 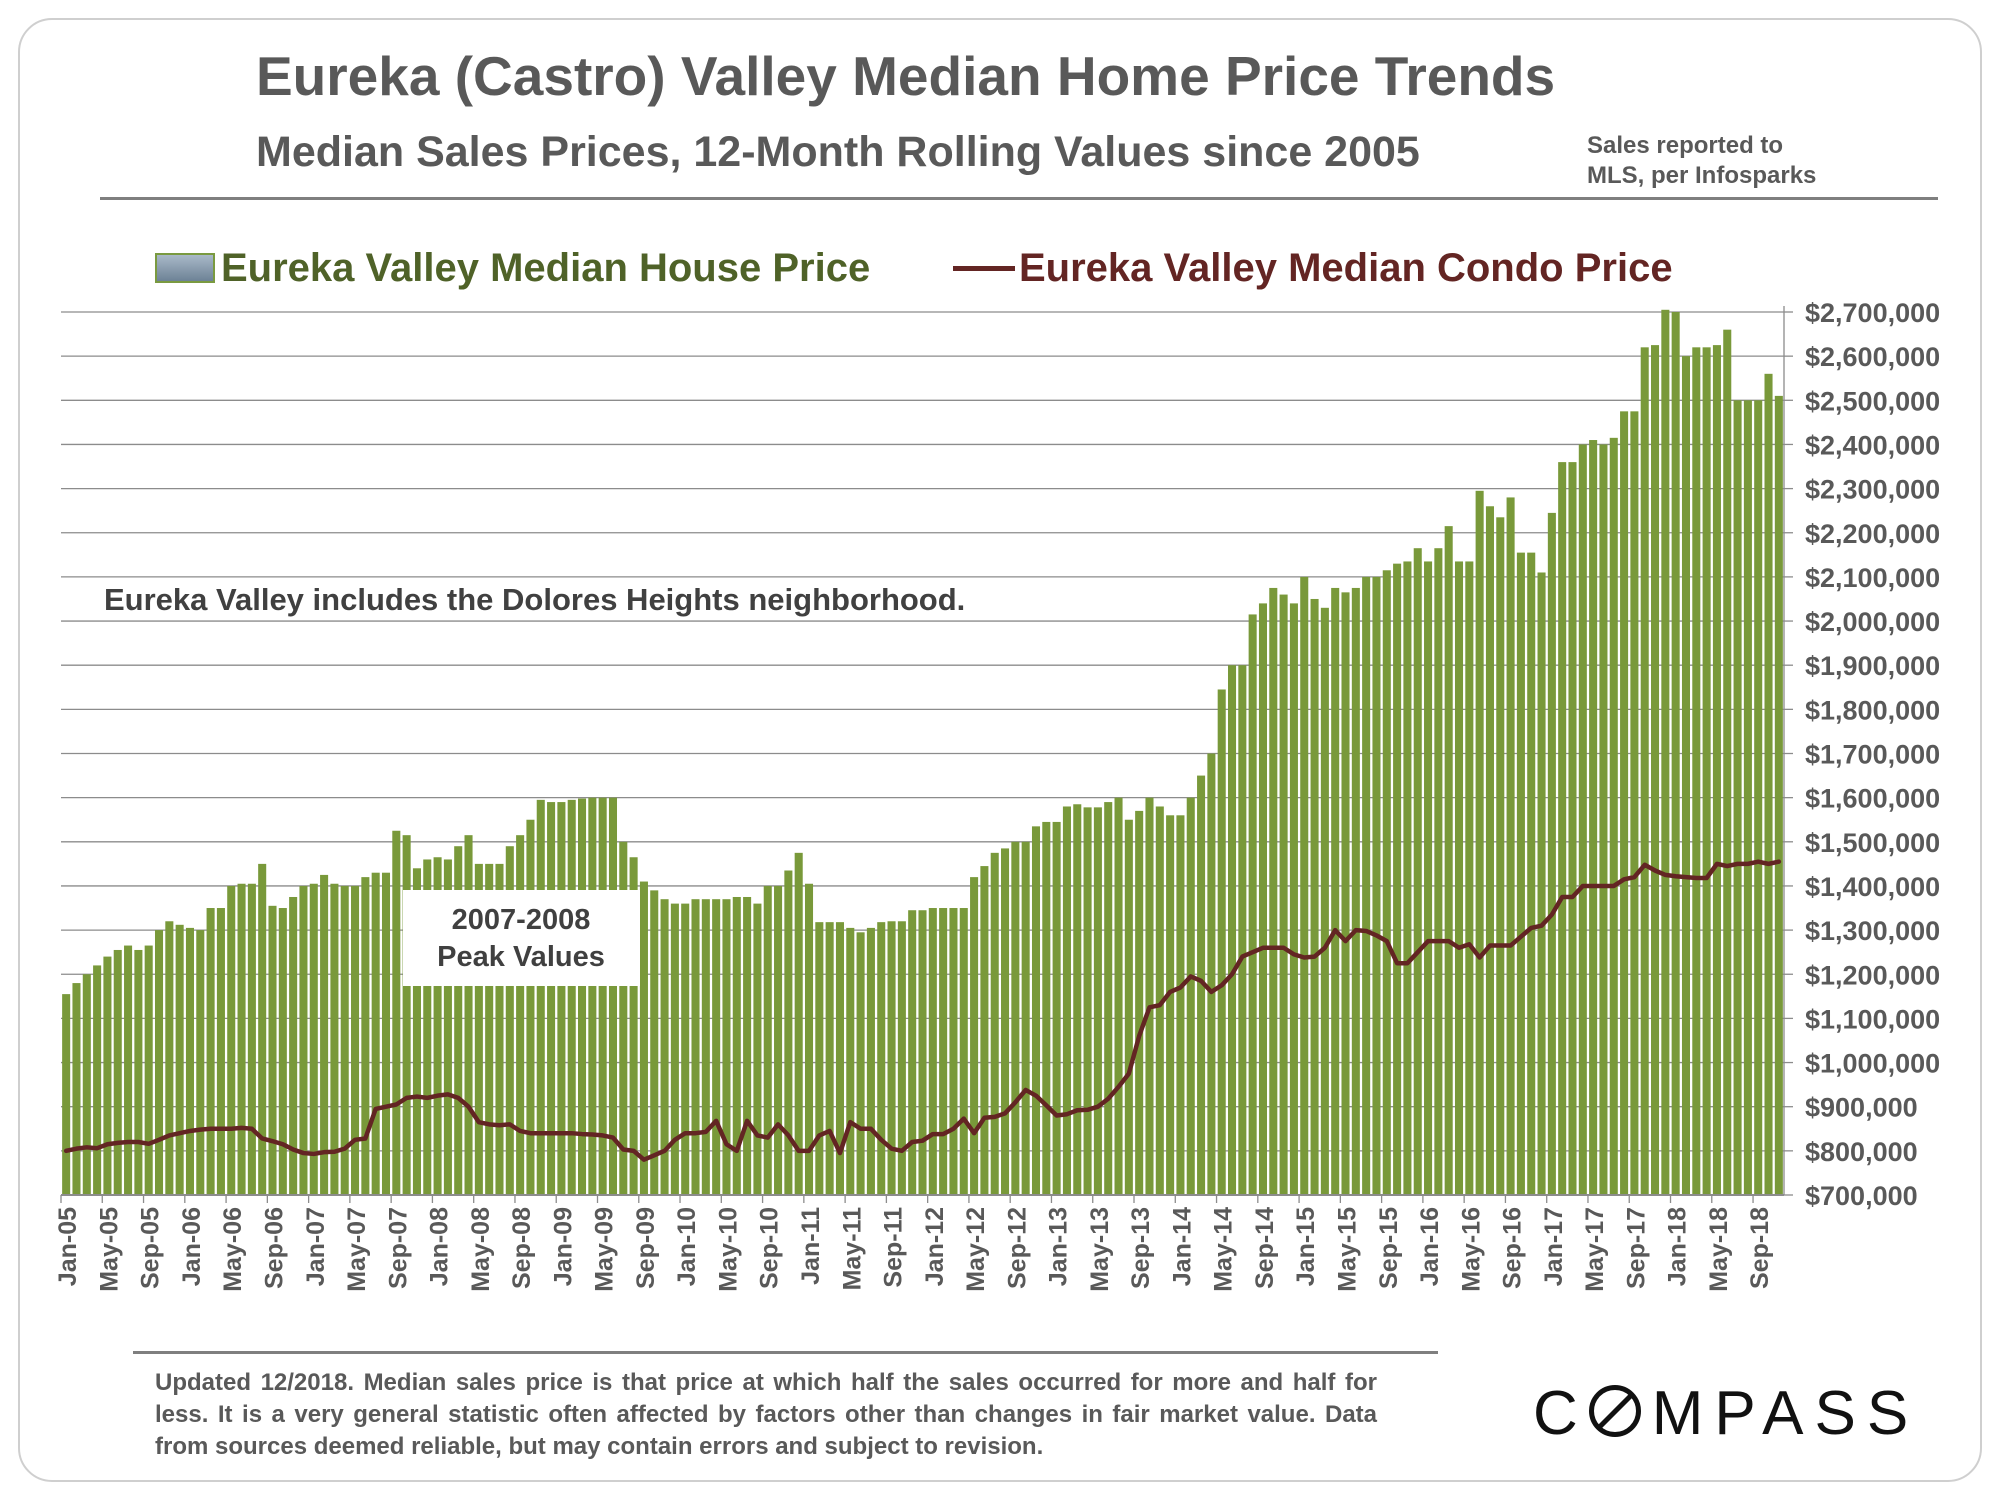 I want to click on x-tick-label: Jan-10, so click(x=687, y=1246).